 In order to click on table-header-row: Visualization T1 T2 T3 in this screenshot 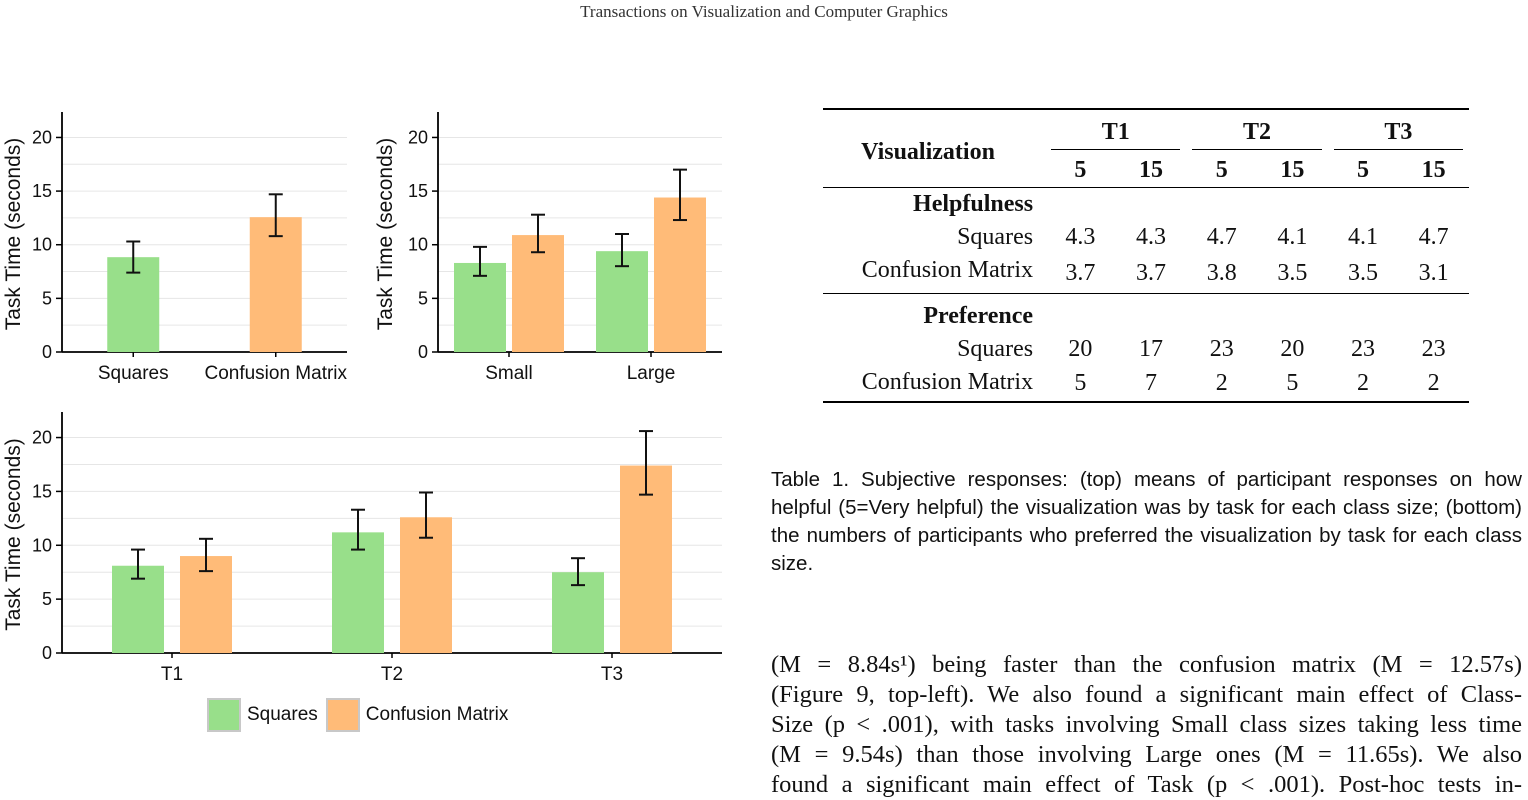, I will do `click(1146, 137)`.